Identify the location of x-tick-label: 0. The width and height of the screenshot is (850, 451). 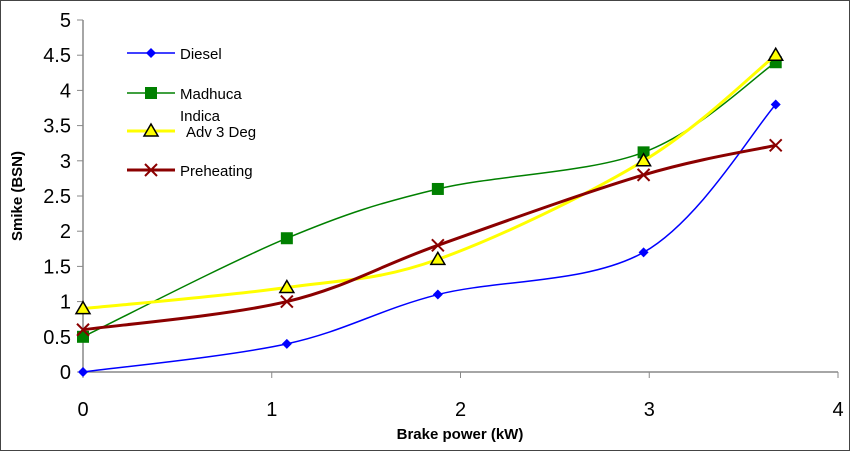
(82, 410).